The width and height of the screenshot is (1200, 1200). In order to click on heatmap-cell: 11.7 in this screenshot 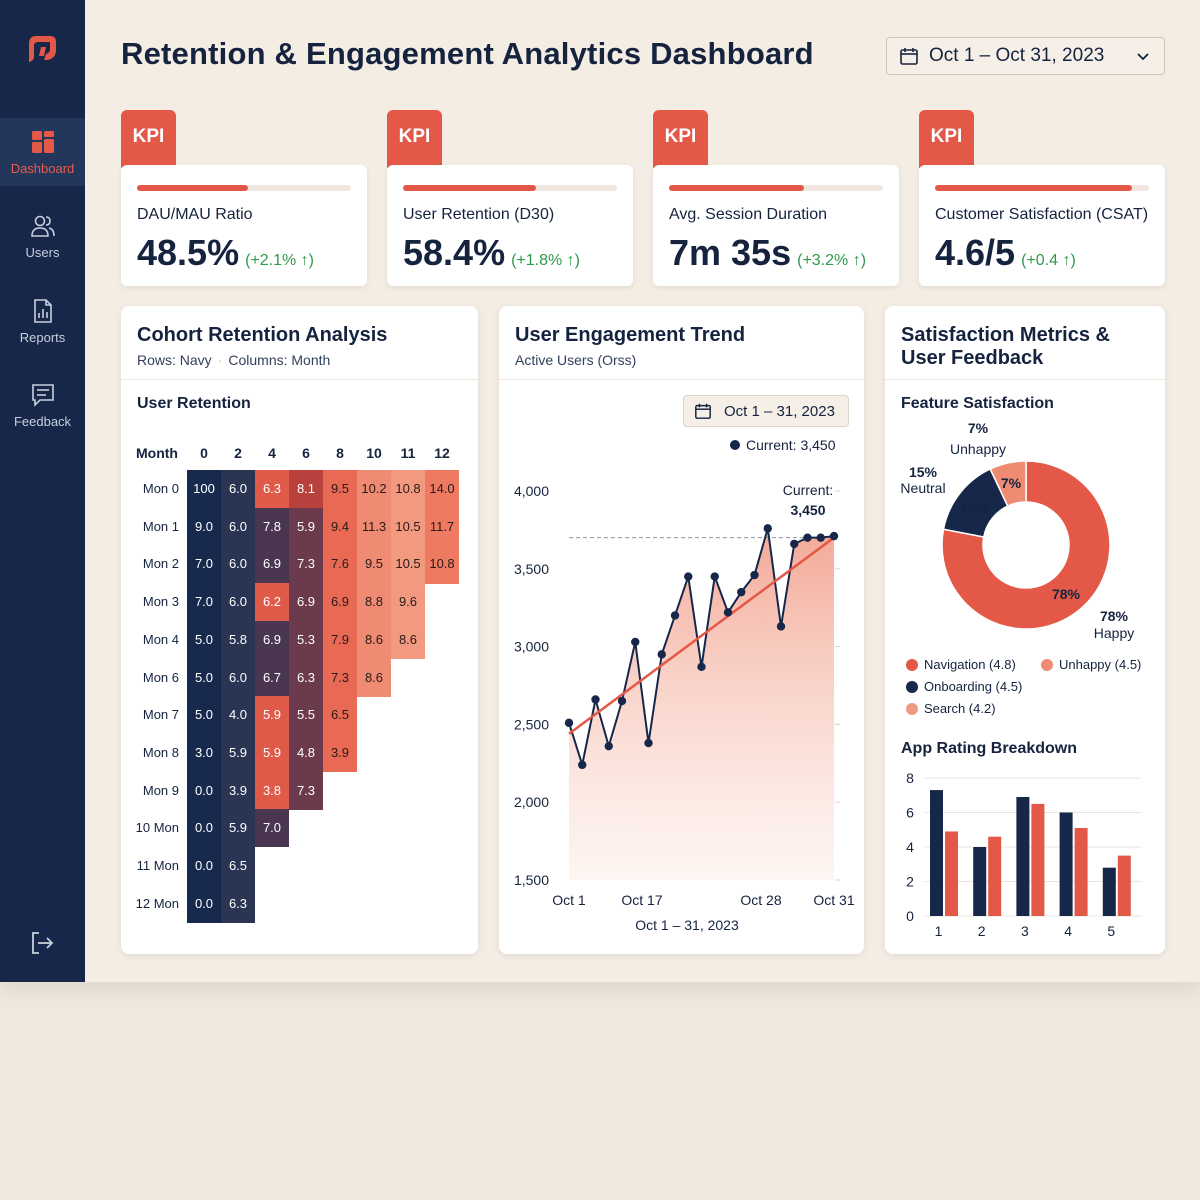, I will do `click(442, 526)`.